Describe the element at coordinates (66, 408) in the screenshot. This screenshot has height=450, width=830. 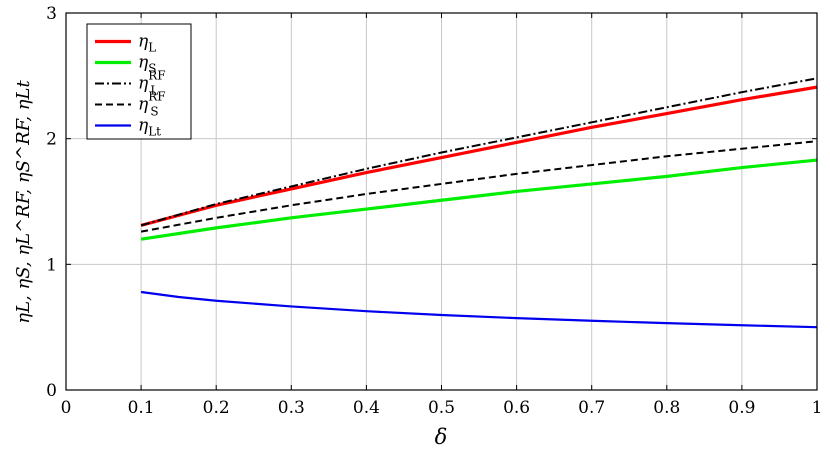
I see `x-tick-label: 0` at that location.